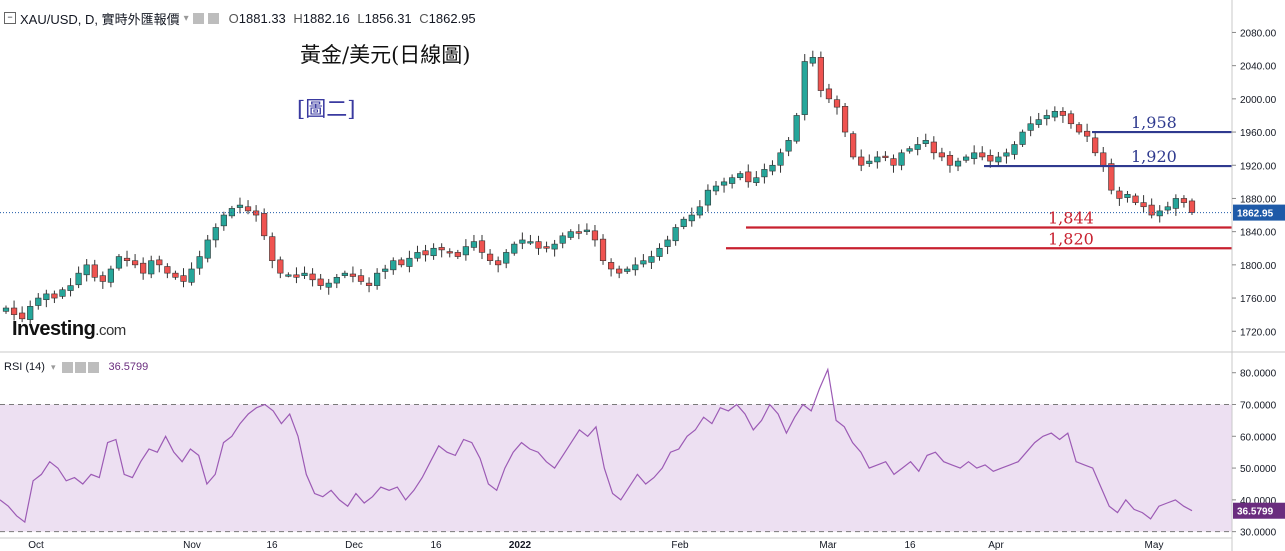 This screenshot has height=551, width=1285. Describe the element at coordinates (10, 18) in the screenshot. I see `collapse-icon: −` at that location.